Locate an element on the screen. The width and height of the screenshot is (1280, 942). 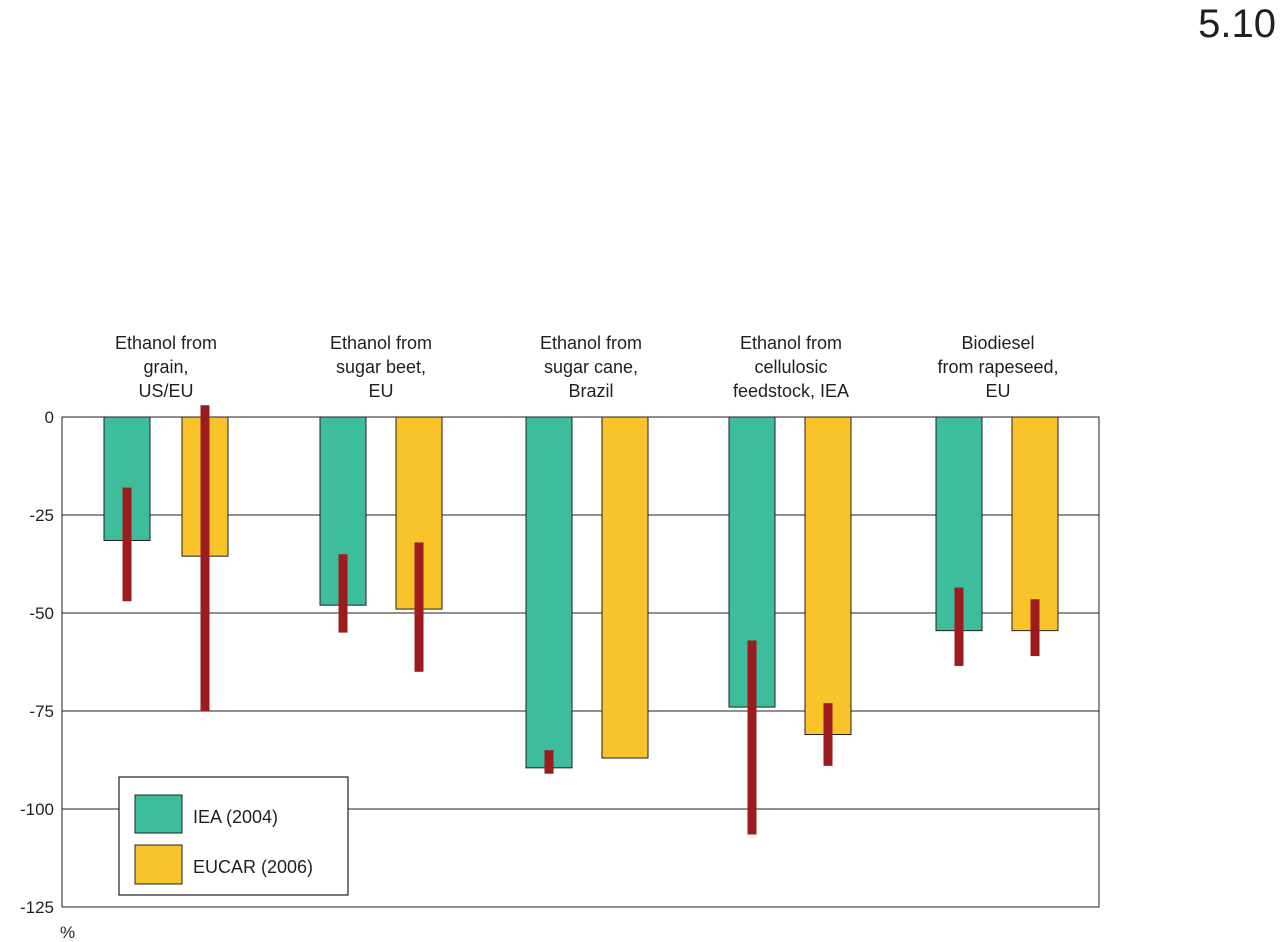
category-label: sugar beet, is located at coordinates (381, 367).